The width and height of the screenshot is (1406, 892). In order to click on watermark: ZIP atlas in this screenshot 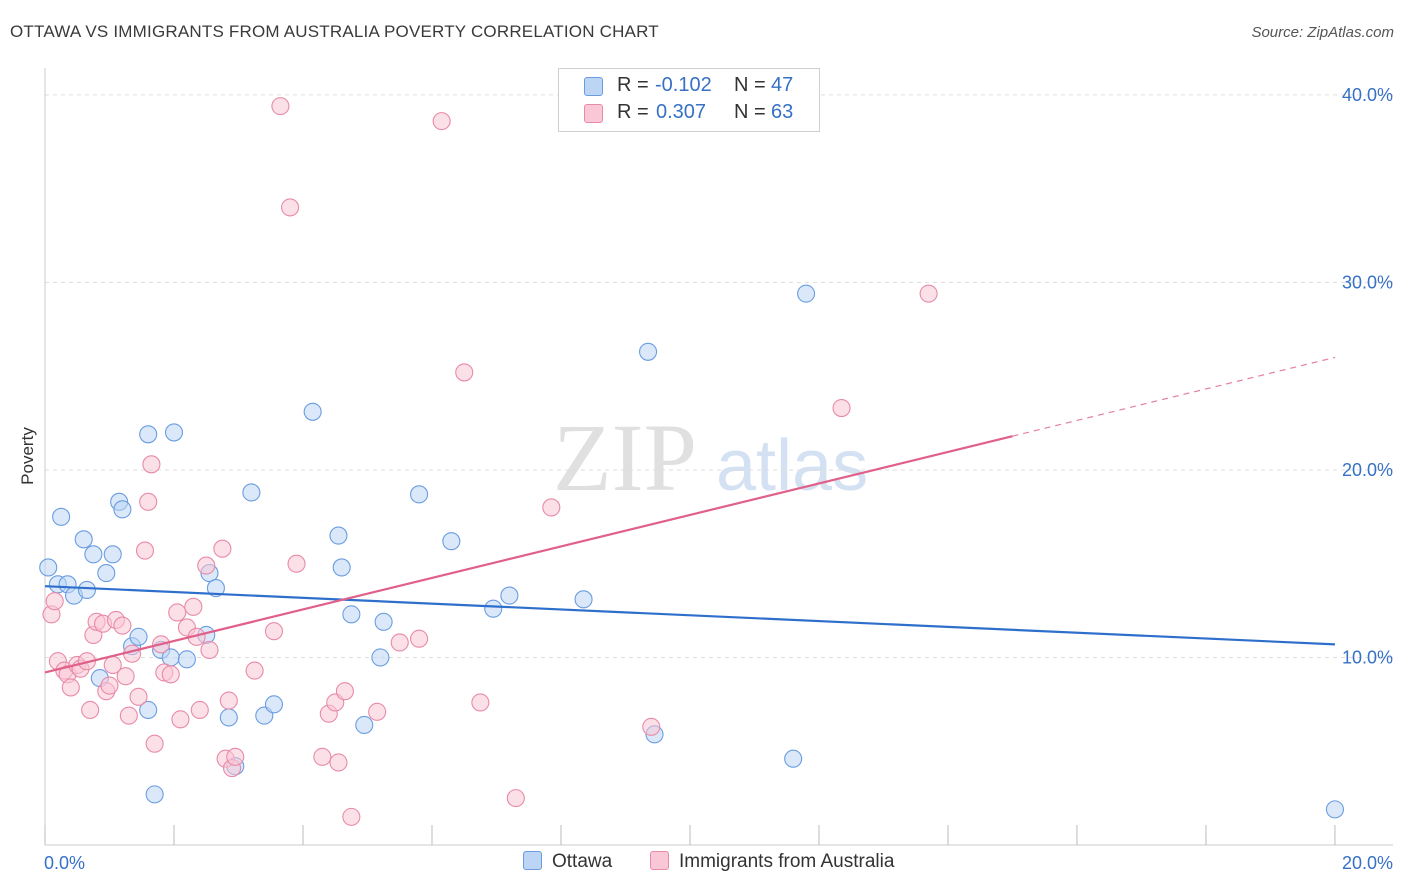, I will do `click(710, 457)`.